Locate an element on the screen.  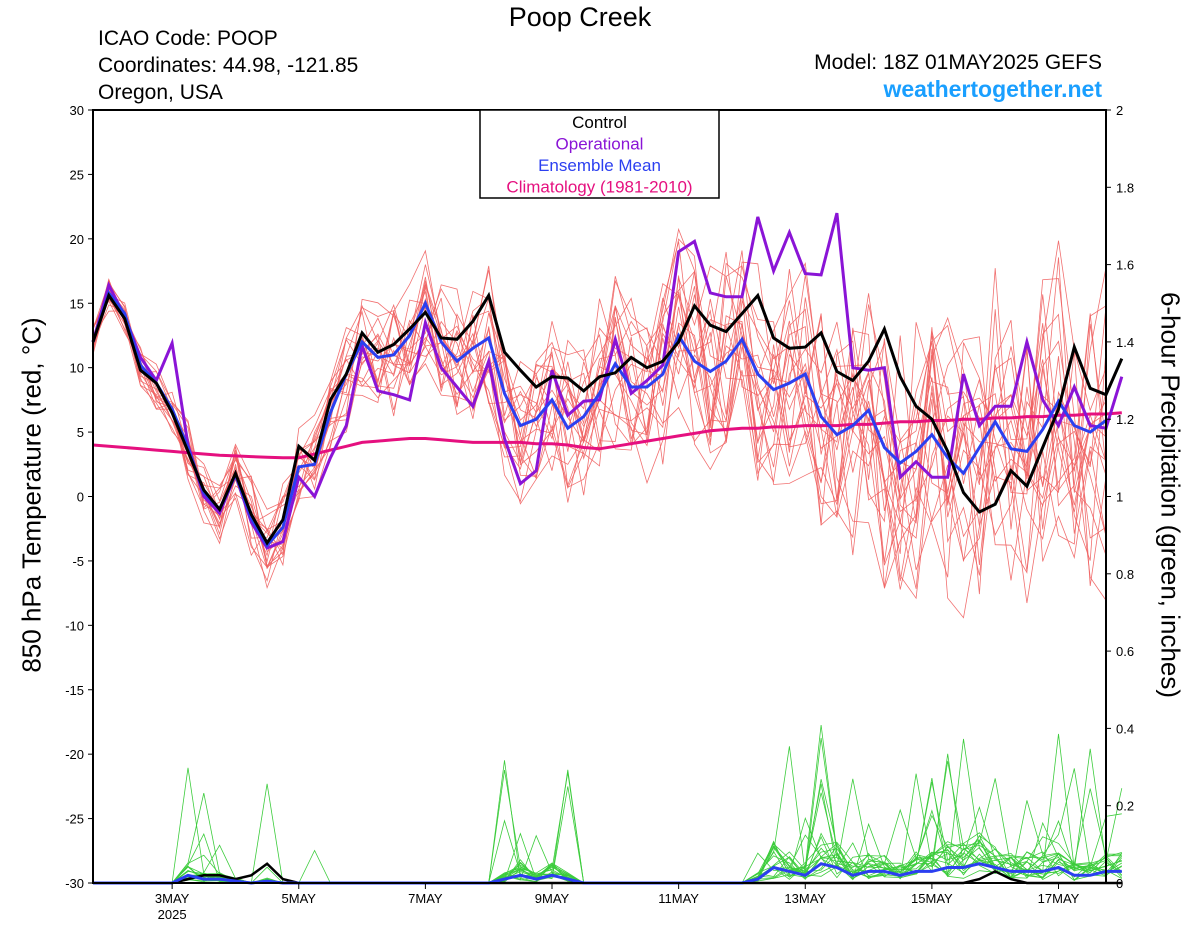
legend-box is located at coordinates (599, 154).